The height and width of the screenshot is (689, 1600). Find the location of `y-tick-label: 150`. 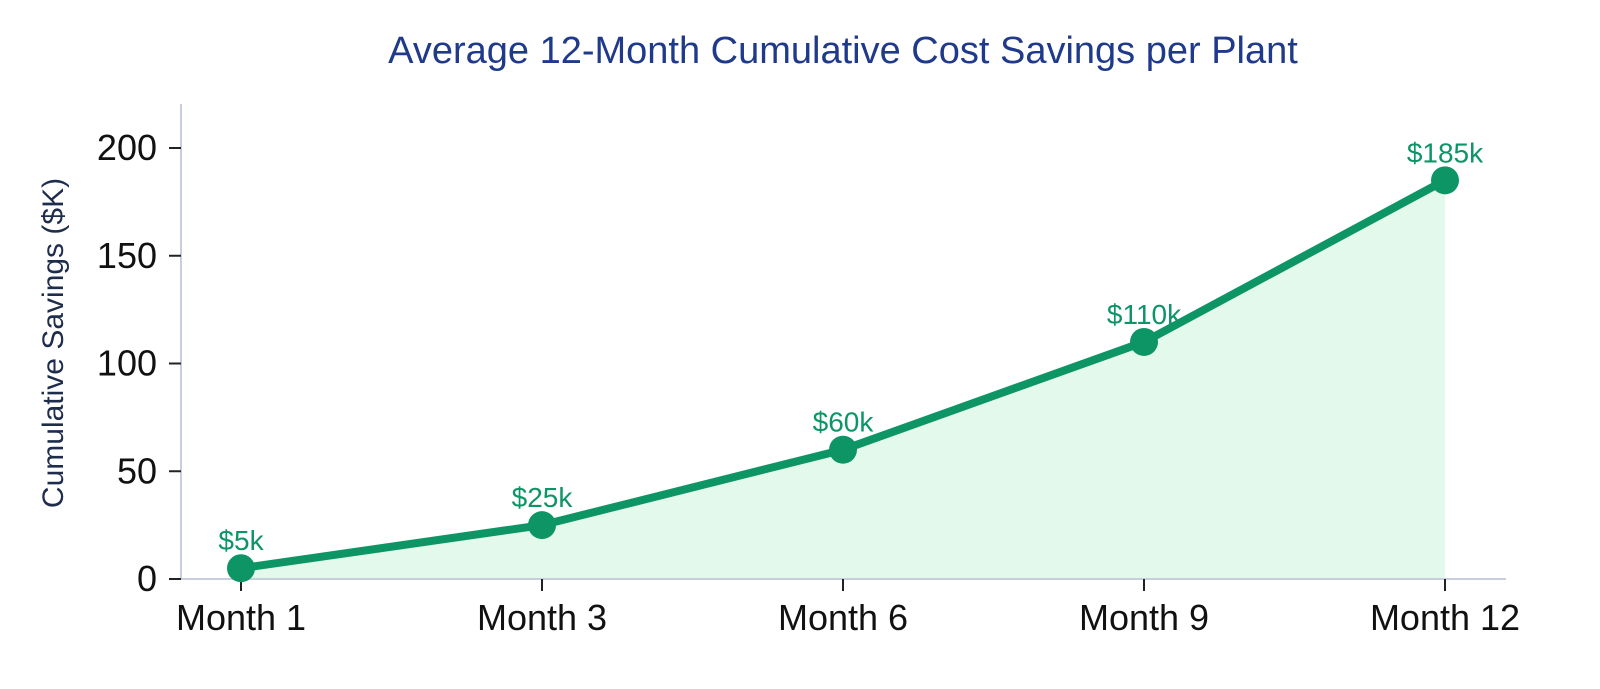

y-tick-label: 150 is located at coordinates (127, 255).